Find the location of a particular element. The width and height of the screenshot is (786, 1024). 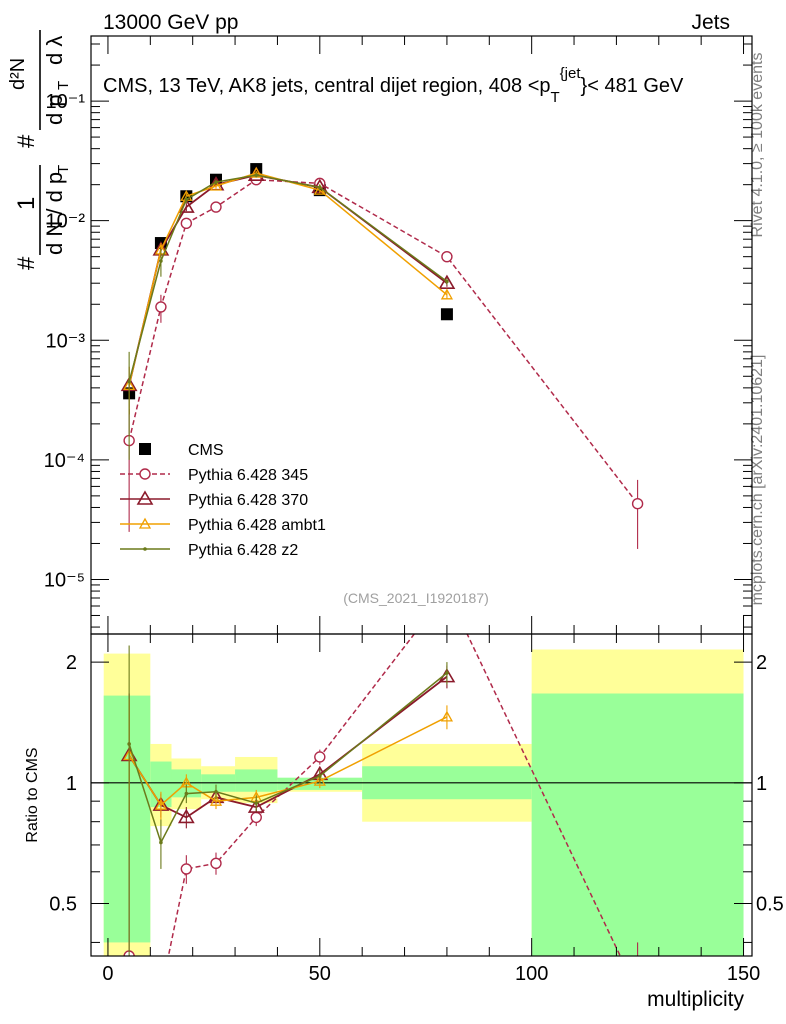

ratio-ytick-label-right: 2 is located at coordinates (761, 663).